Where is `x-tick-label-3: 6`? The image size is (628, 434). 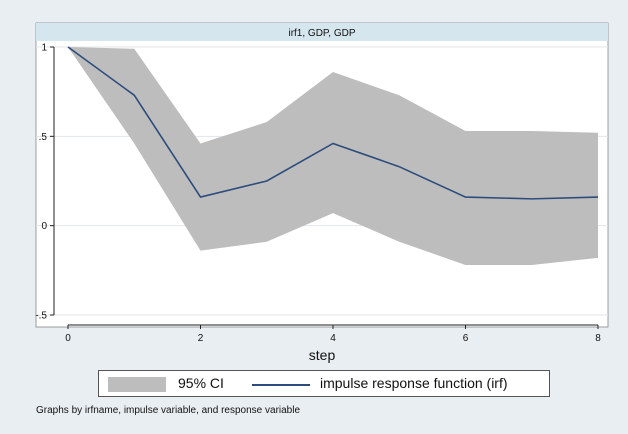
x-tick-label-3: 6 is located at coordinates (466, 338).